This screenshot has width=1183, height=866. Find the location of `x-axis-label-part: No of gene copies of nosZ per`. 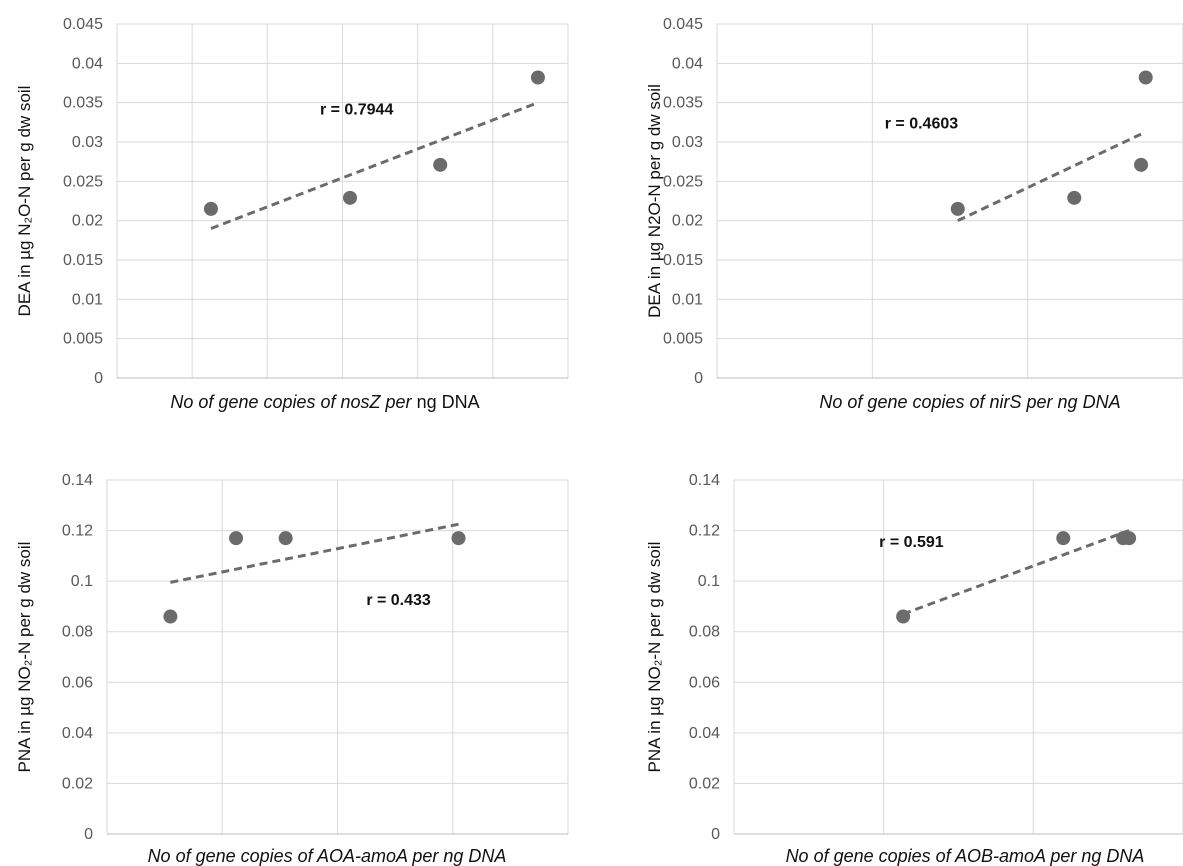

x-axis-label-part: No of gene copies of nosZ per is located at coordinates (293, 402).